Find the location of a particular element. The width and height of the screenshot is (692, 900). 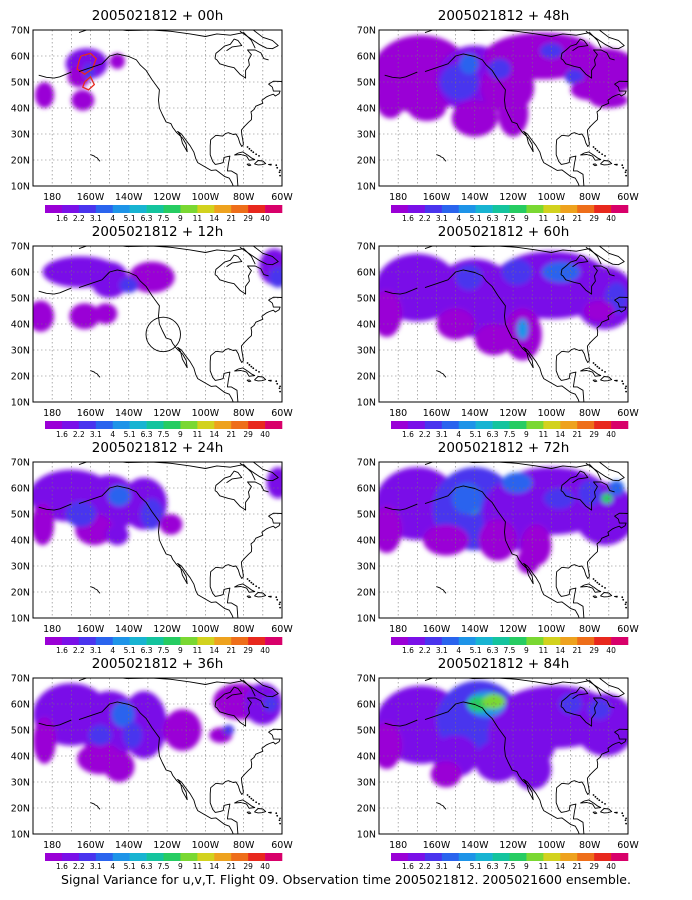

map-frame is located at coordinates (503, 108).